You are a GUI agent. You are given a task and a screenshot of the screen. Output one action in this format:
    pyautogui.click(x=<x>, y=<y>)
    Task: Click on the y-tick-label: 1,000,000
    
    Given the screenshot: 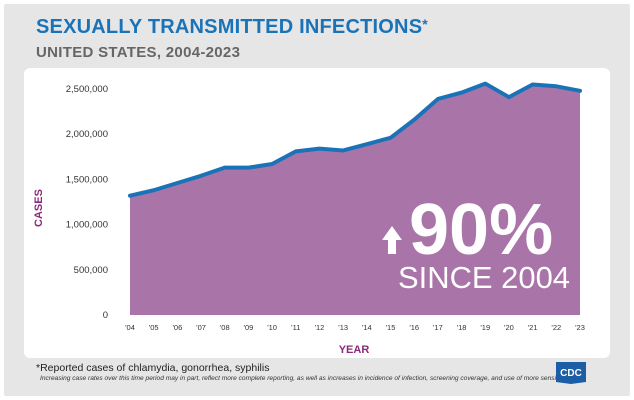 What is the action you would take?
    pyautogui.click(x=87, y=225)
    